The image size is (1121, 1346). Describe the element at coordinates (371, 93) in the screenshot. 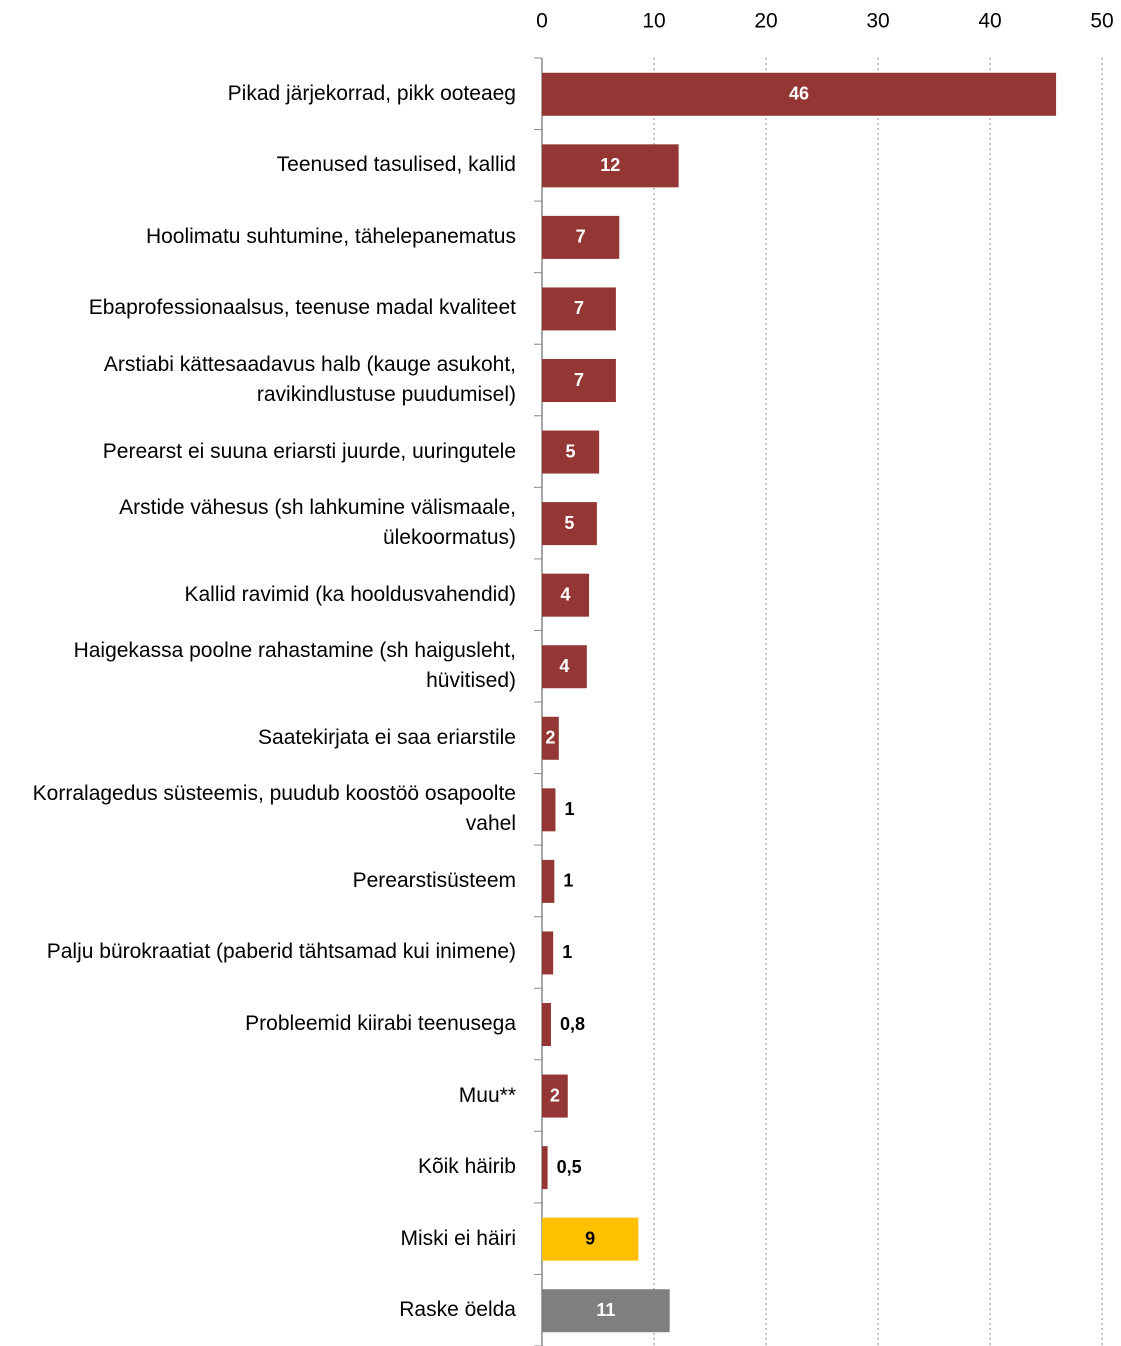

I see `category-label: Pikad järjekorrad, pikk ooteaeg` at that location.